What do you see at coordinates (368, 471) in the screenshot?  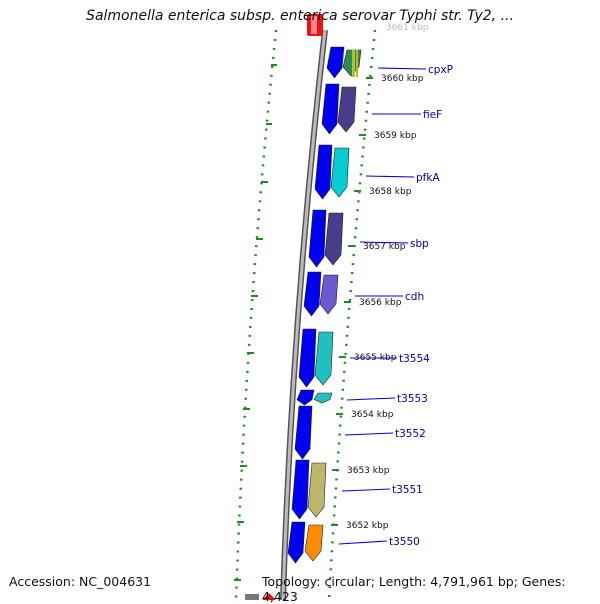 I see `kbp-label: 3653 kbp` at bounding box center [368, 471].